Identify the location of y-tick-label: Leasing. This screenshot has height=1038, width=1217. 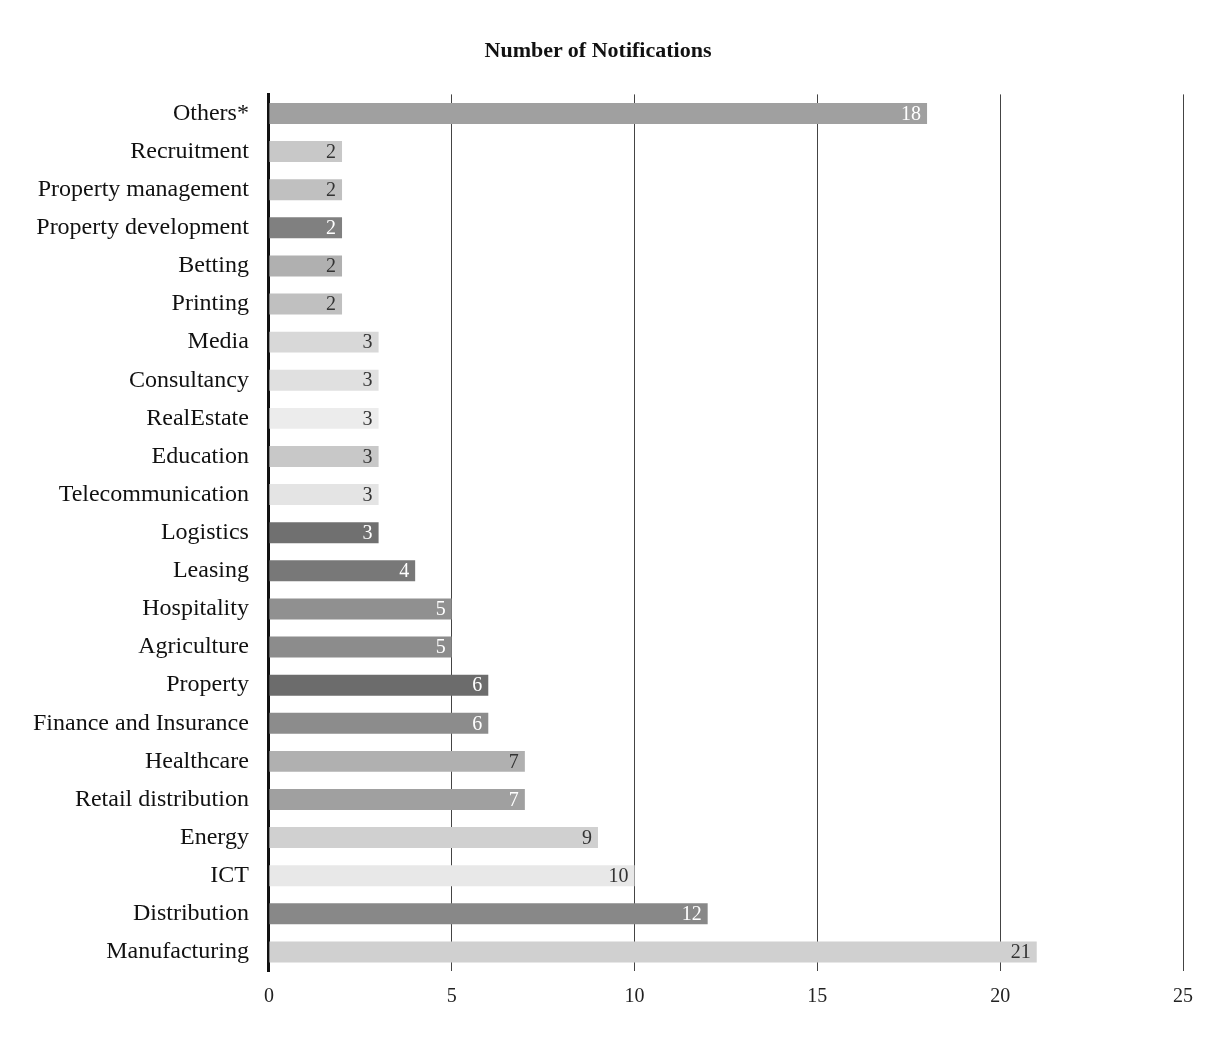
(210, 569).